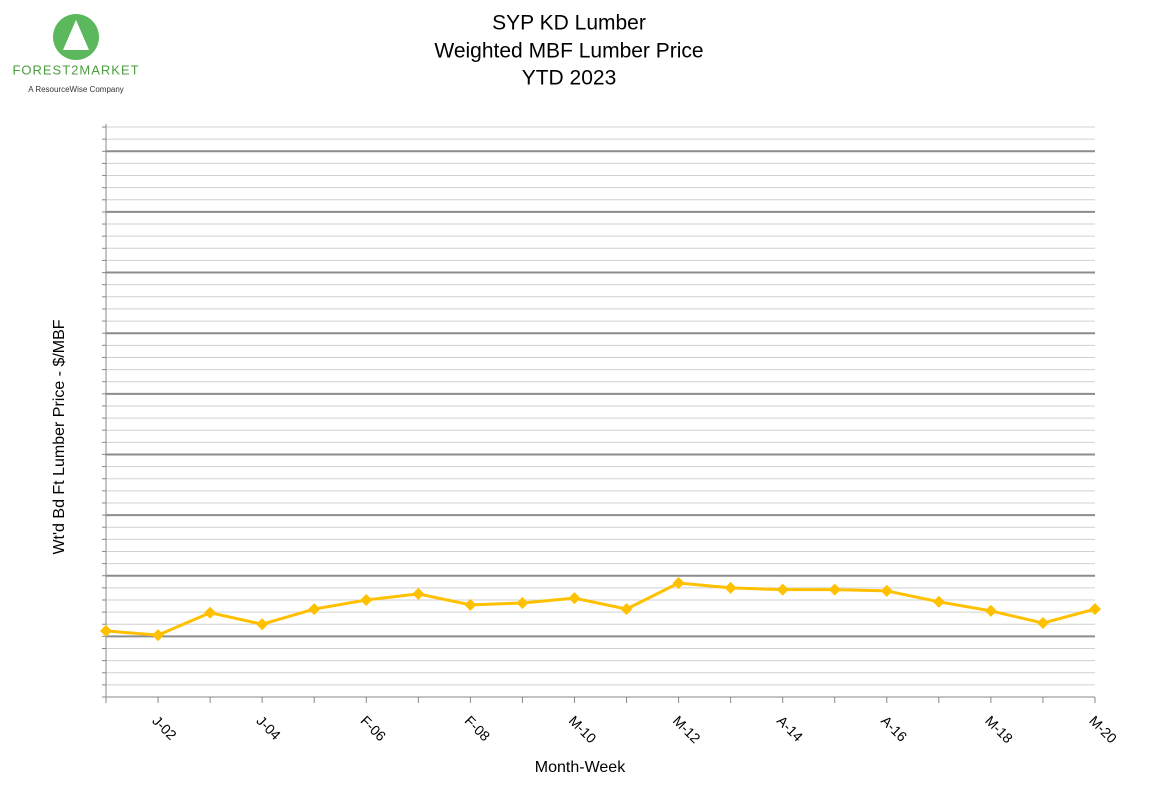  I want to click on x-tick-label: J-02, so click(164, 727).